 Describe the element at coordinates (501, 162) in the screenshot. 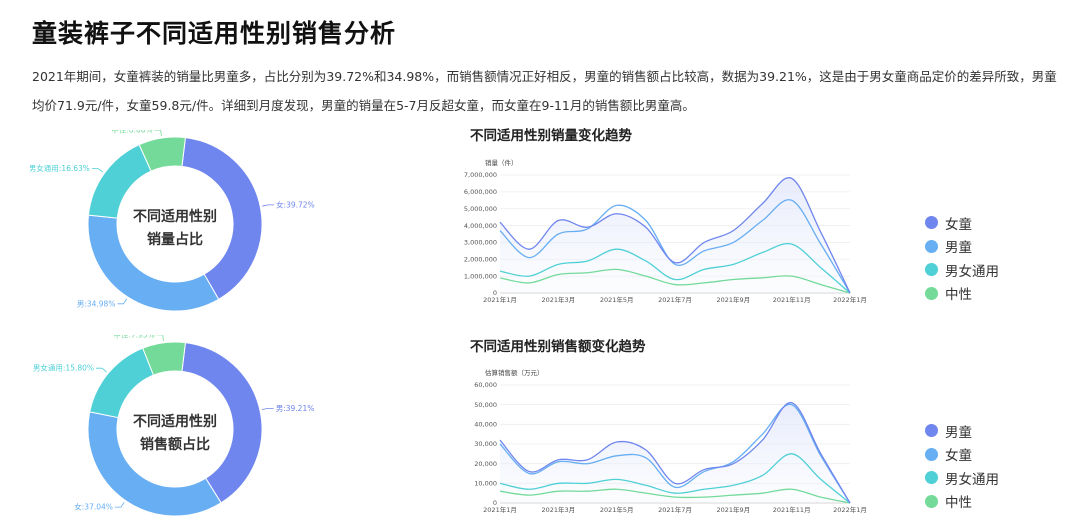

I see `y-axis-label: 销量（件）` at that location.